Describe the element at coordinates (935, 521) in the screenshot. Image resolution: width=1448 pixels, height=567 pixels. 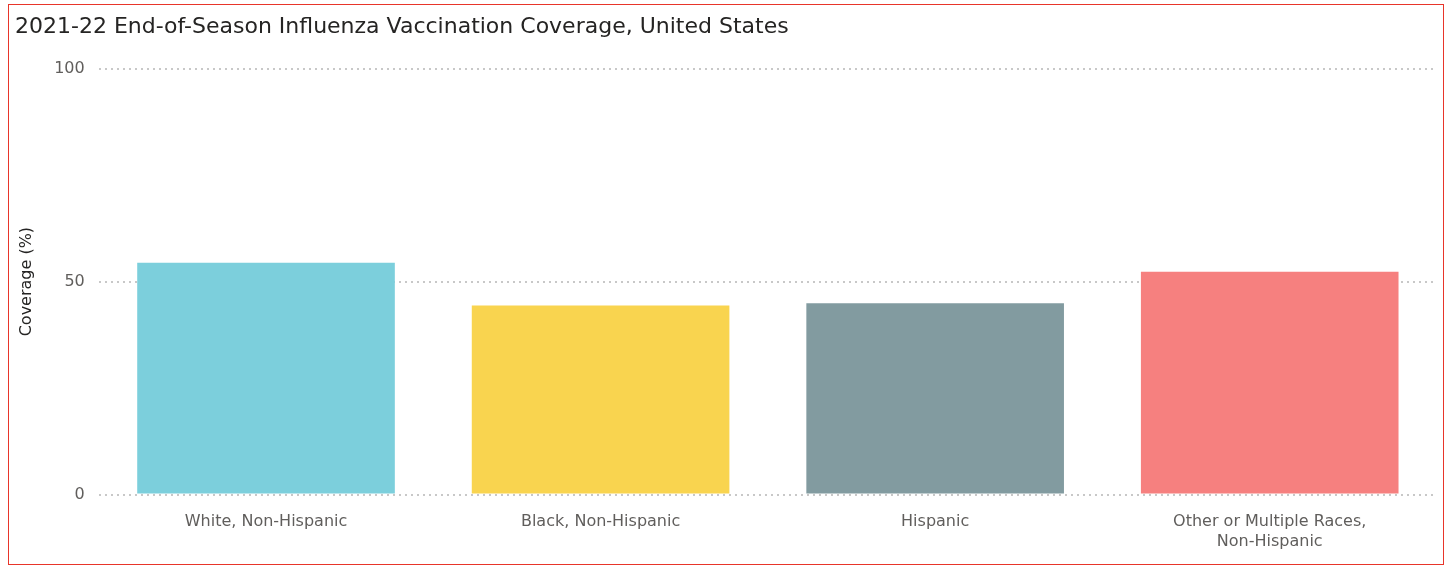
I see `x-tick-label: Hispanic` at that location.